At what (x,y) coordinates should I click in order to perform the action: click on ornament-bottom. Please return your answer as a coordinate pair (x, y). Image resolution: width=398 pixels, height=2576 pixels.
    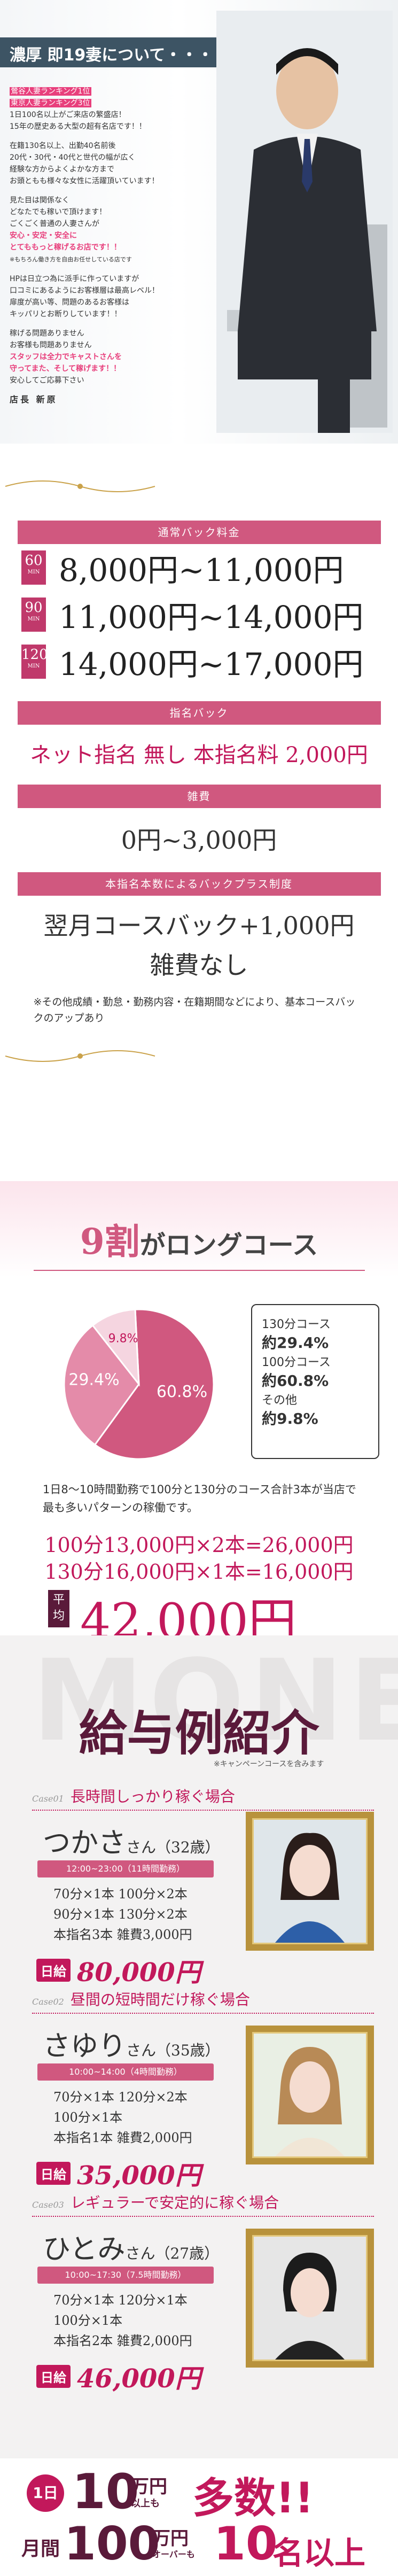
    Looking at the image, I should click on (80, 1056).